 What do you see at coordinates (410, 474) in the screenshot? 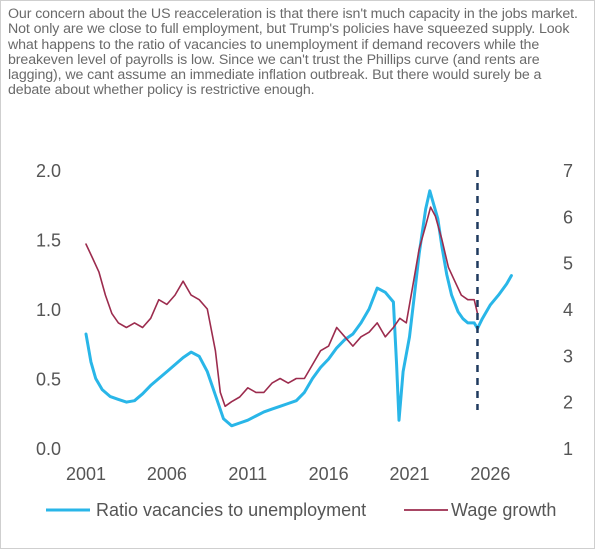
I see `x-tick-label: 2021` at bounding box center [410, 474].